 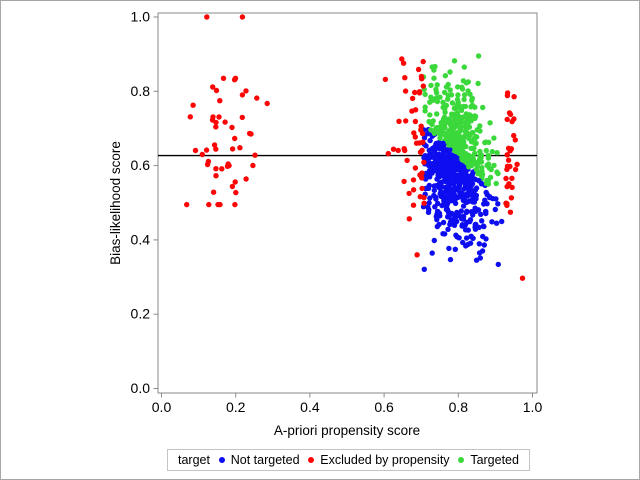 I want to click on legend-entry-1: Excluded by propensity, so click(x=379, y=460).